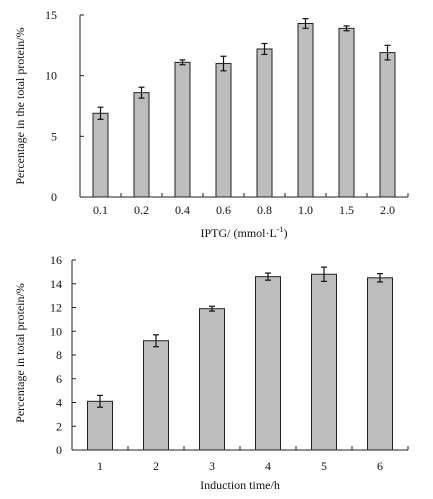  What do you see at coordinates (286, 233) in the screenshot?
I see `chart-1-x-axis-title-suffix: )` at bounding box center [286, 233].